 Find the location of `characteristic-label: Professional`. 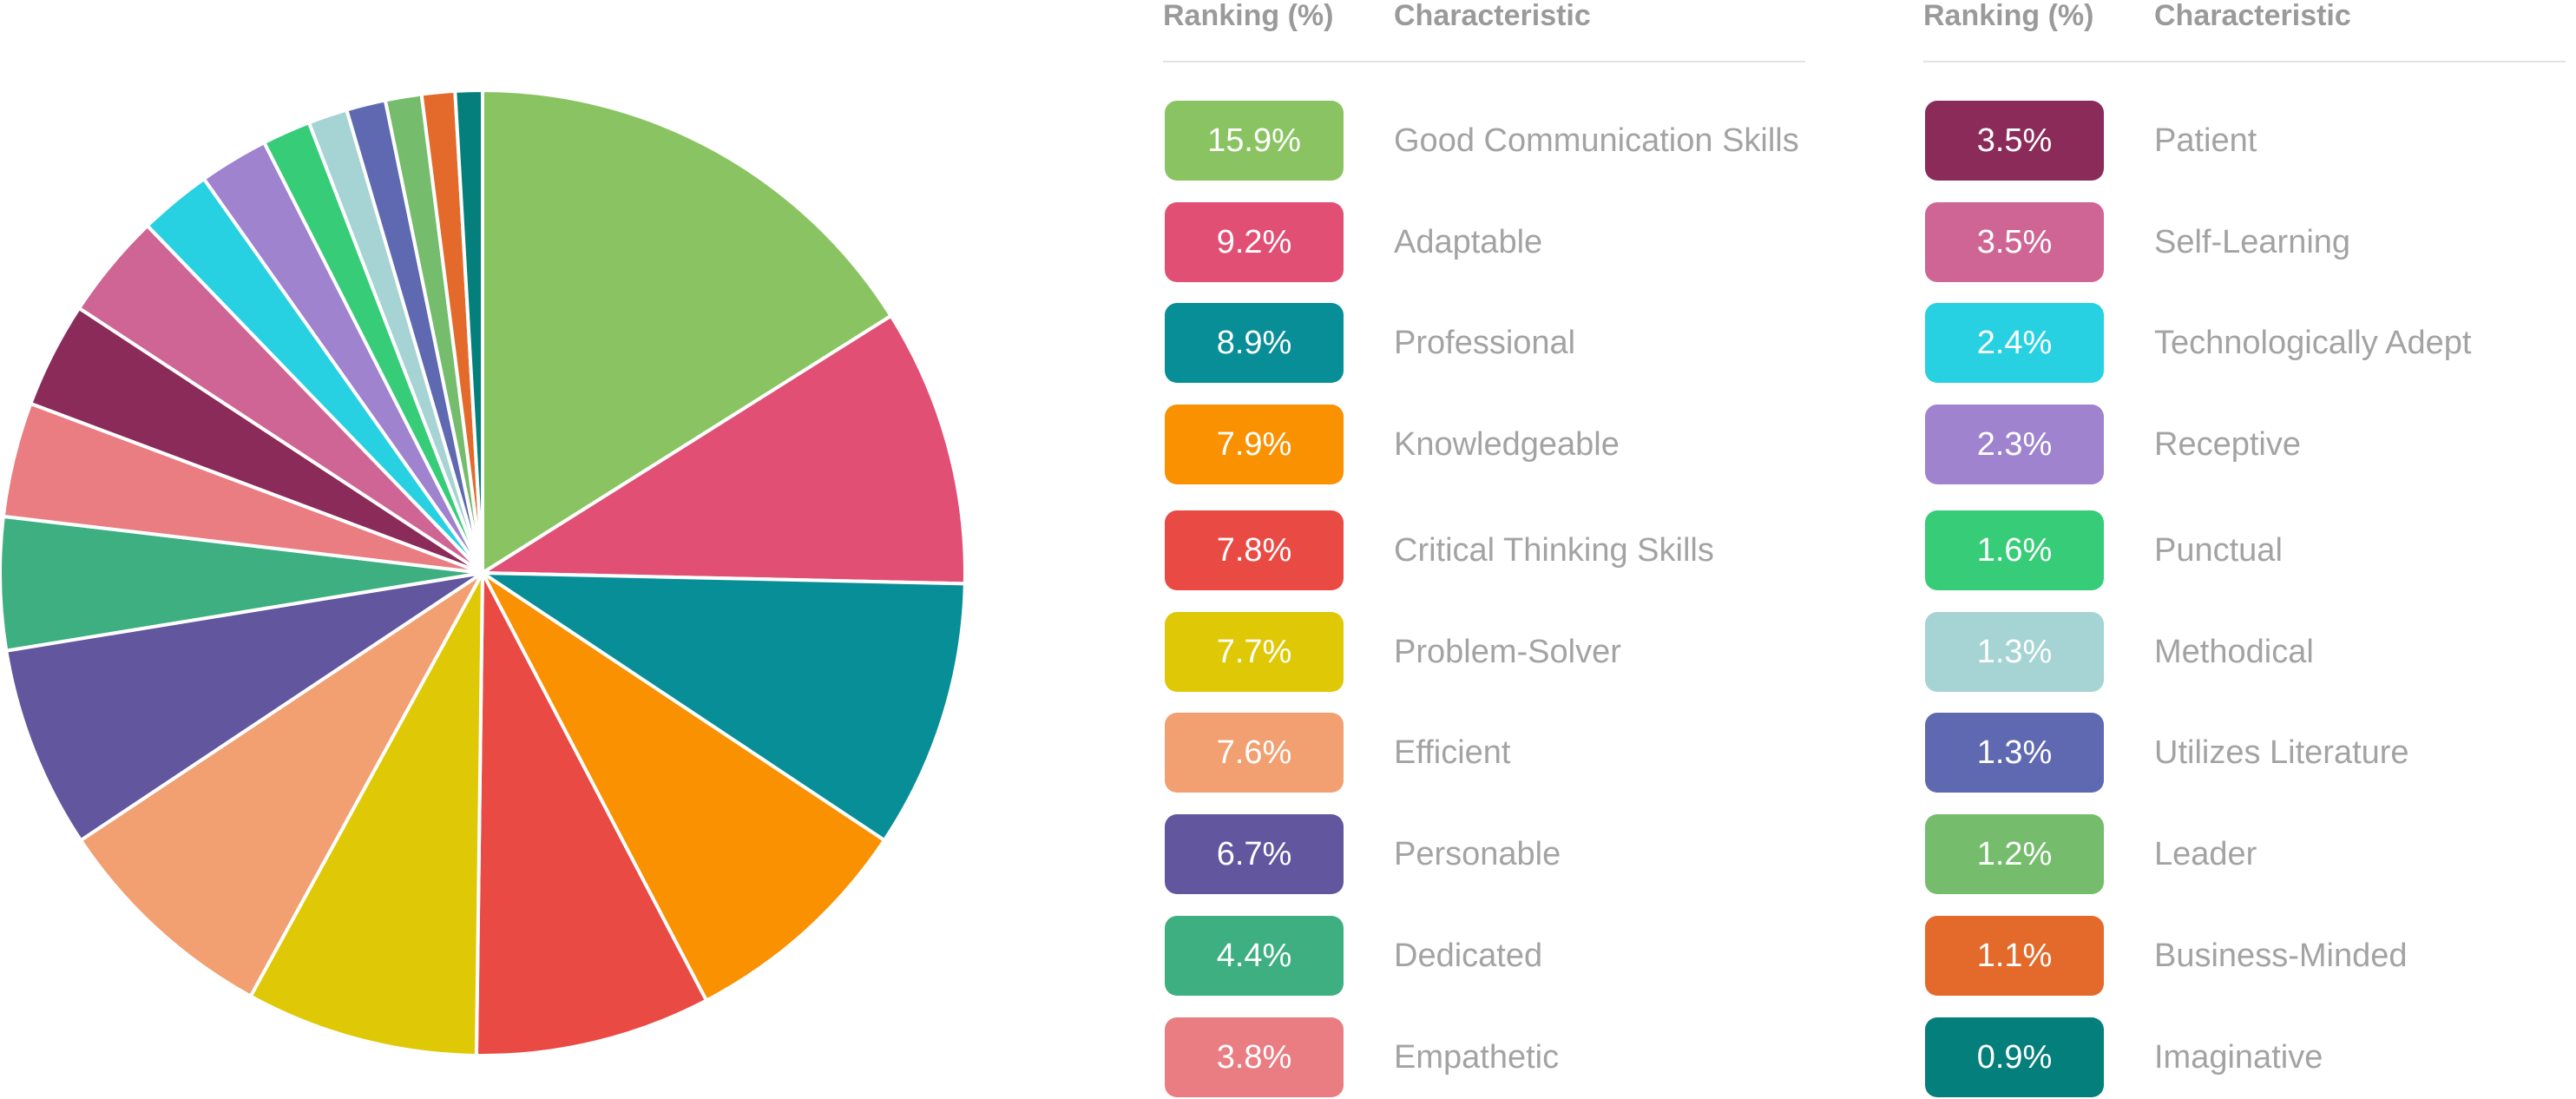

characteristic-label: Professional is located at coordinates (1485, 343).